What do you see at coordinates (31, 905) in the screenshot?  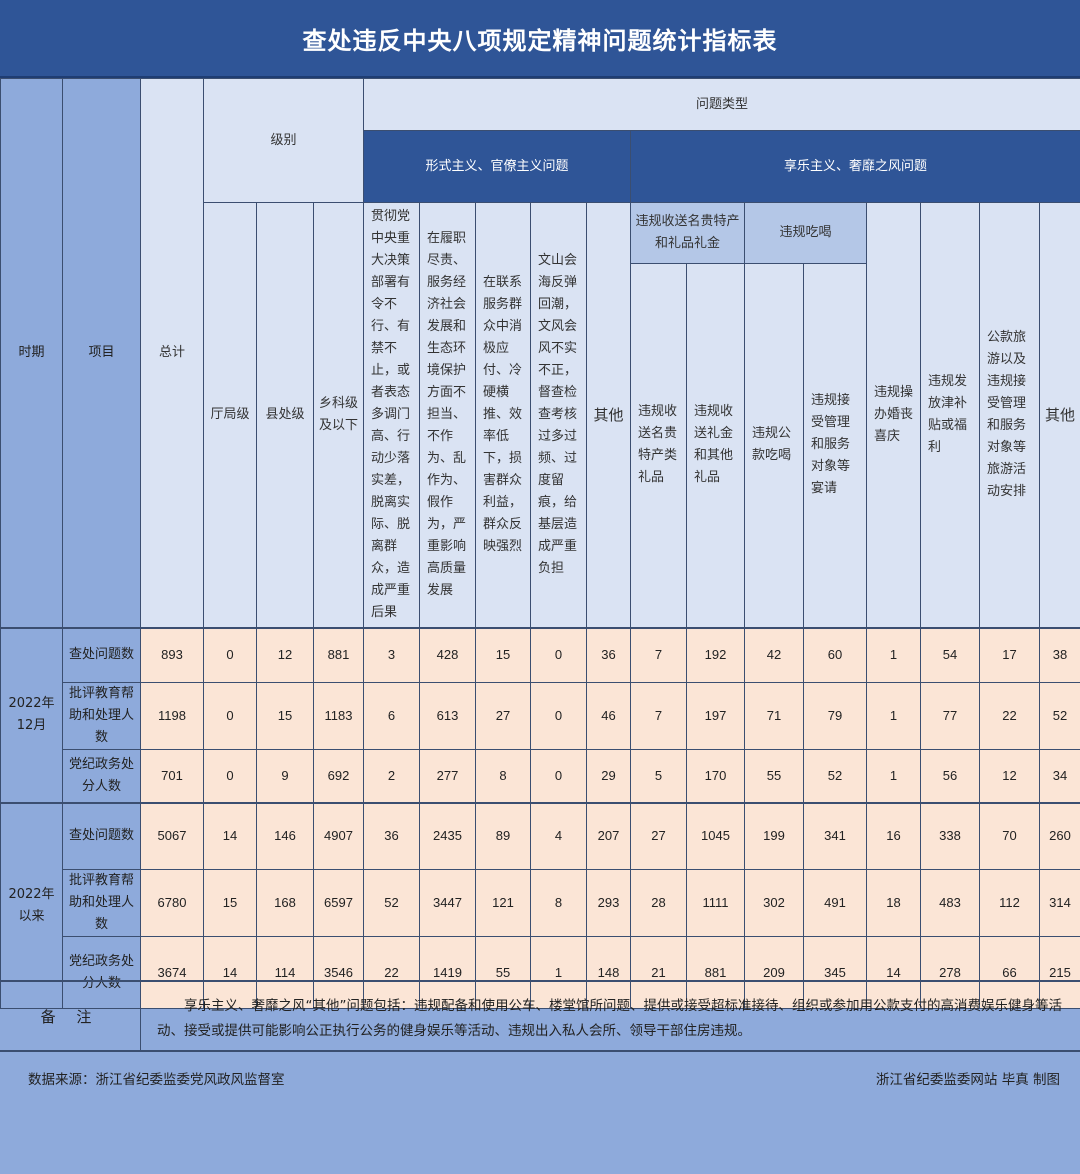 I see `period-cell: 2022年以来` at bounding box center [31, 905].